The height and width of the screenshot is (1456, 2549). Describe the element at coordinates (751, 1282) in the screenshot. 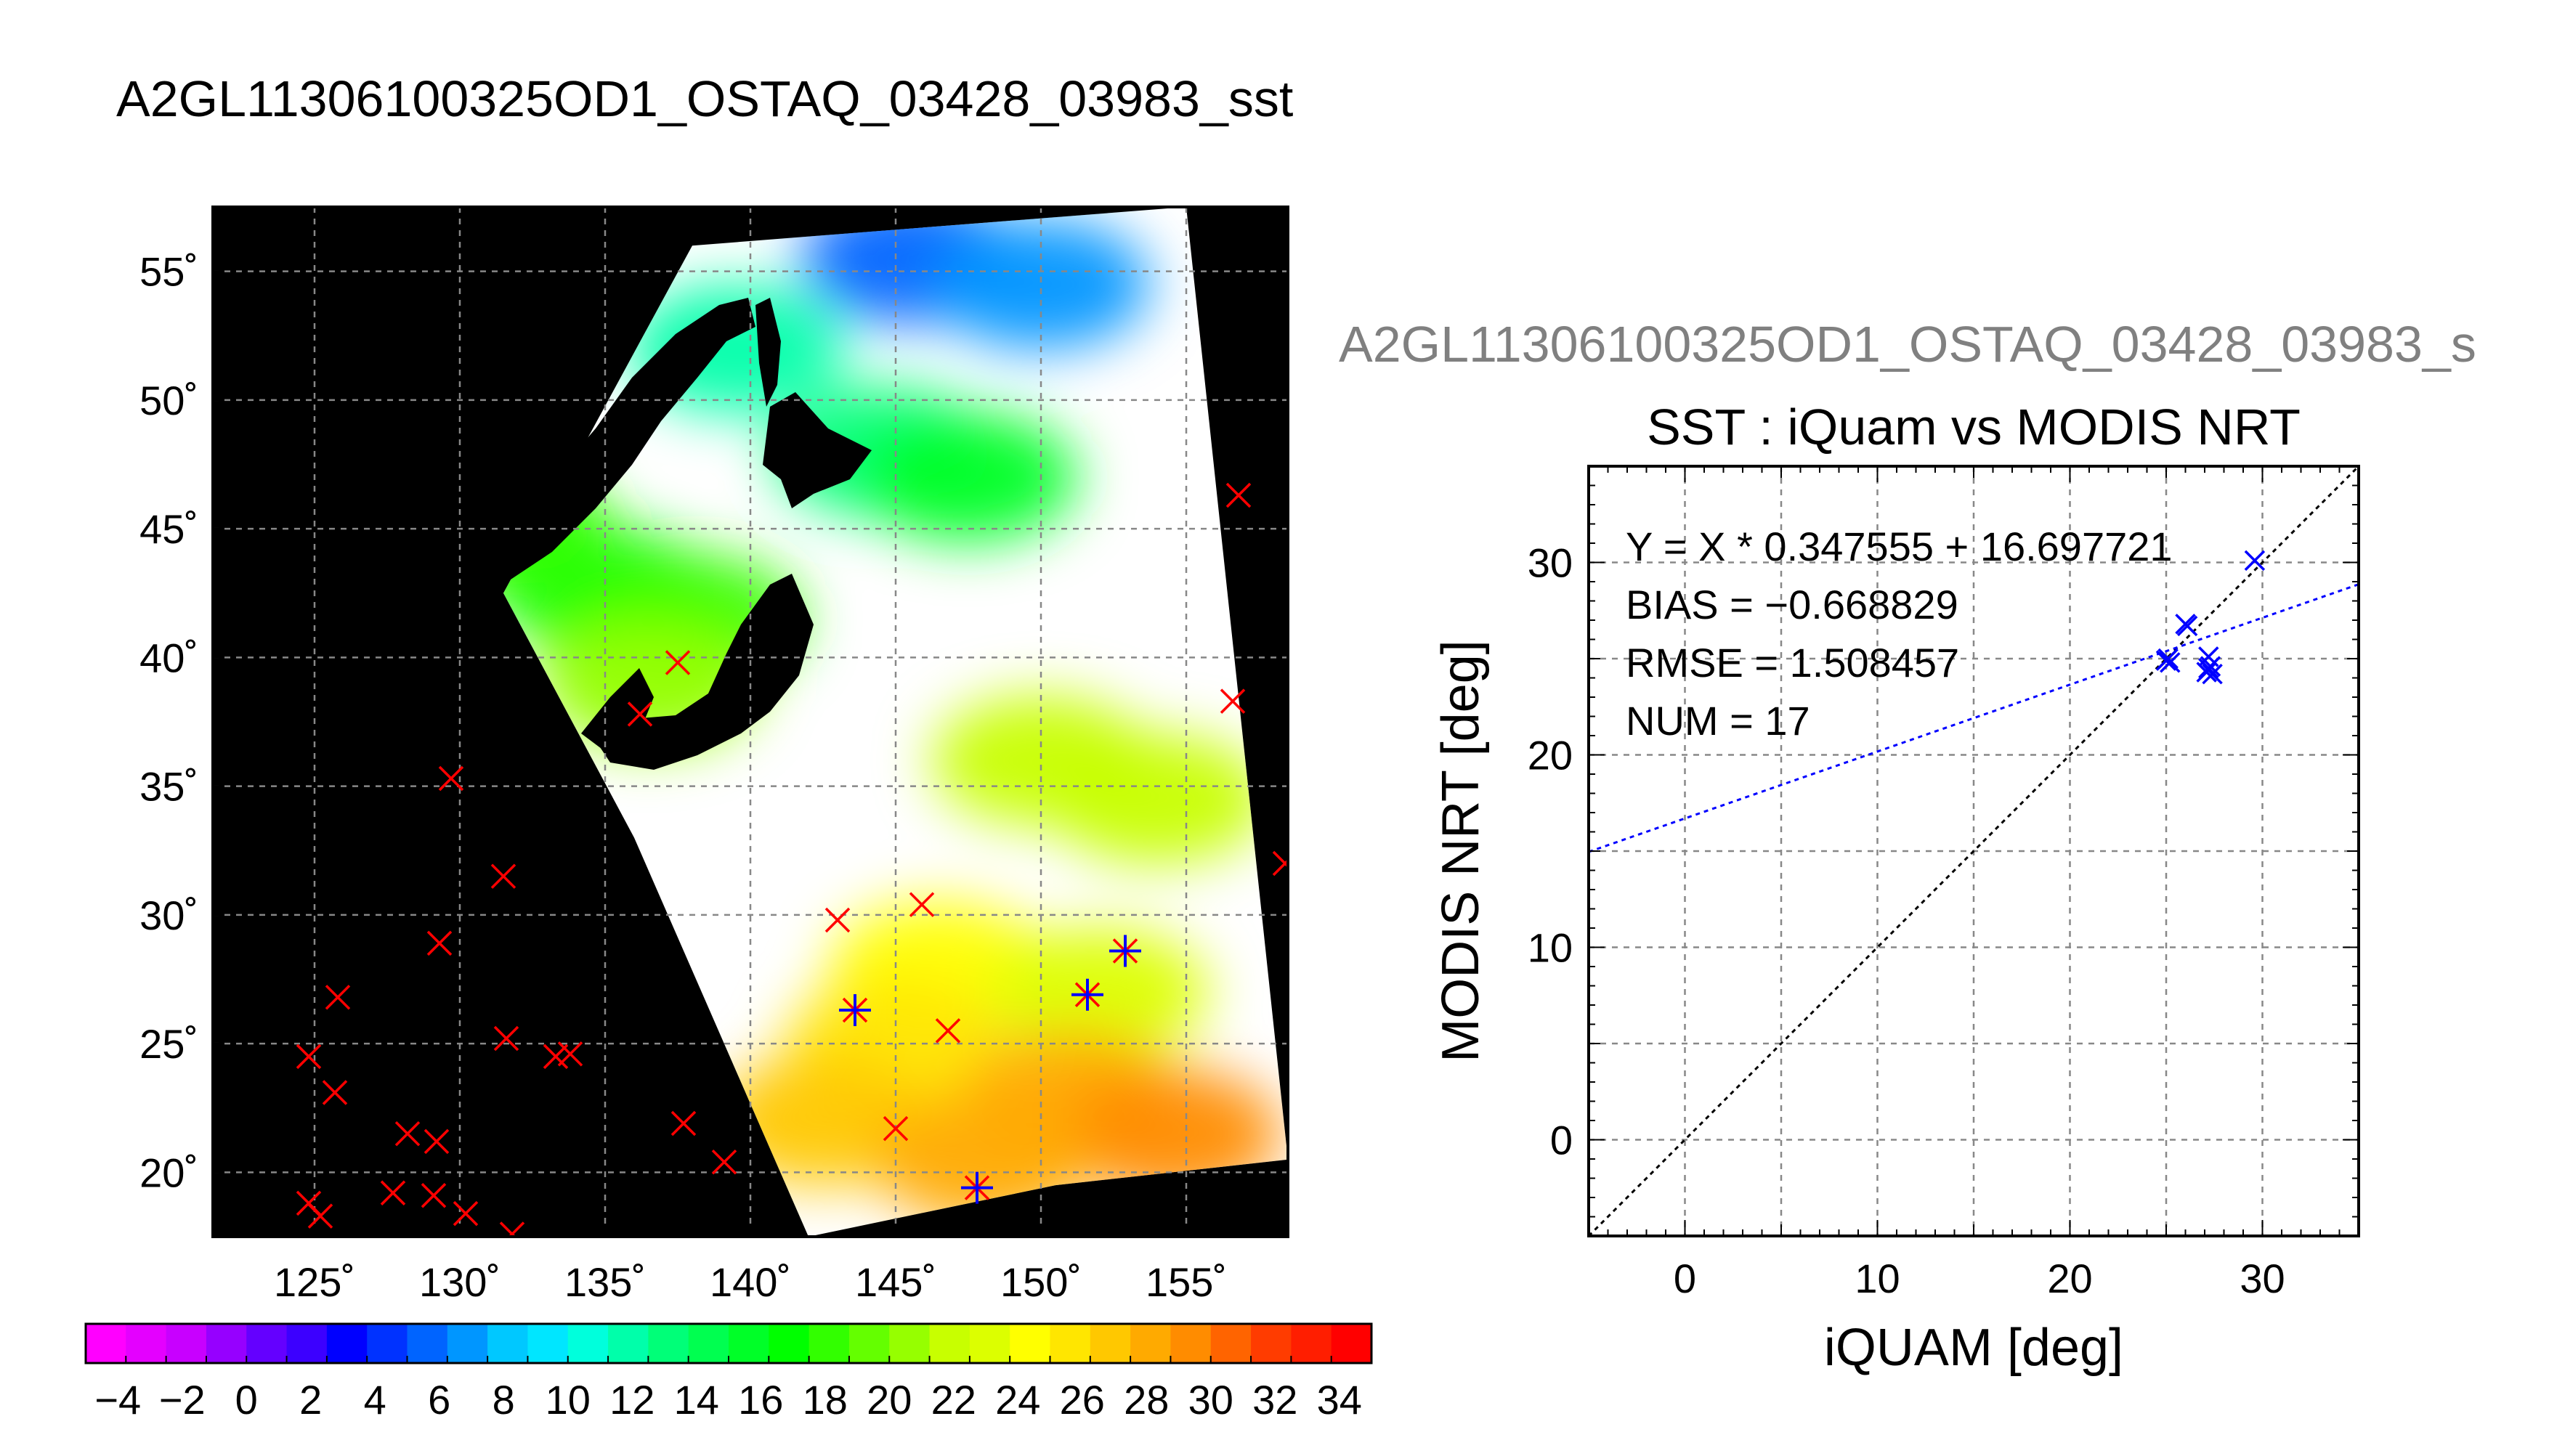

I see `map-x-tick-label: 140˚` at that location.